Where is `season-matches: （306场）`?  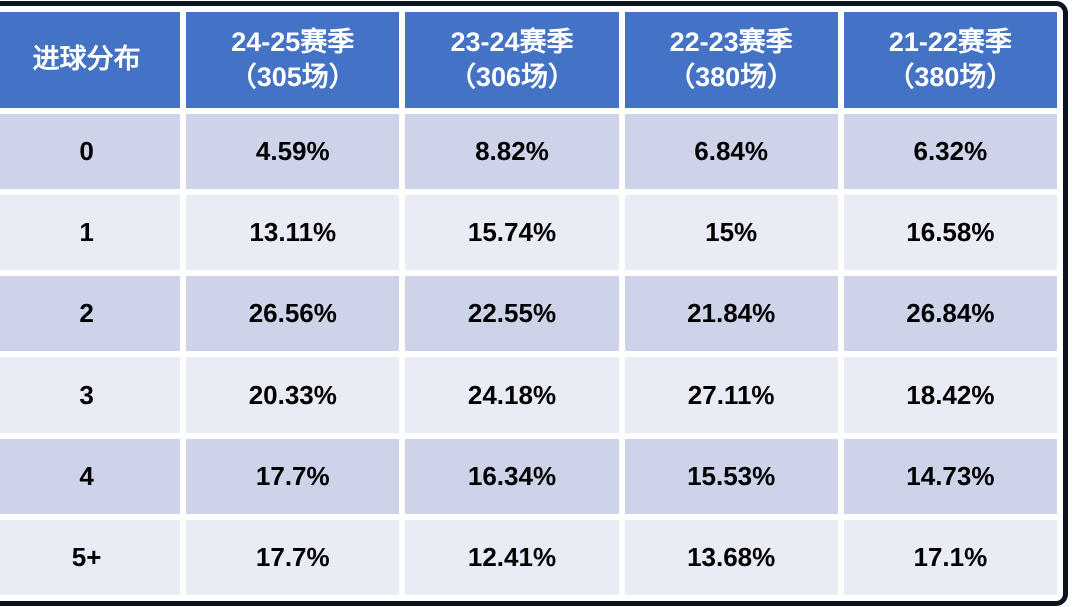 season-matches: （306场） is located at coordinates (511, 77).